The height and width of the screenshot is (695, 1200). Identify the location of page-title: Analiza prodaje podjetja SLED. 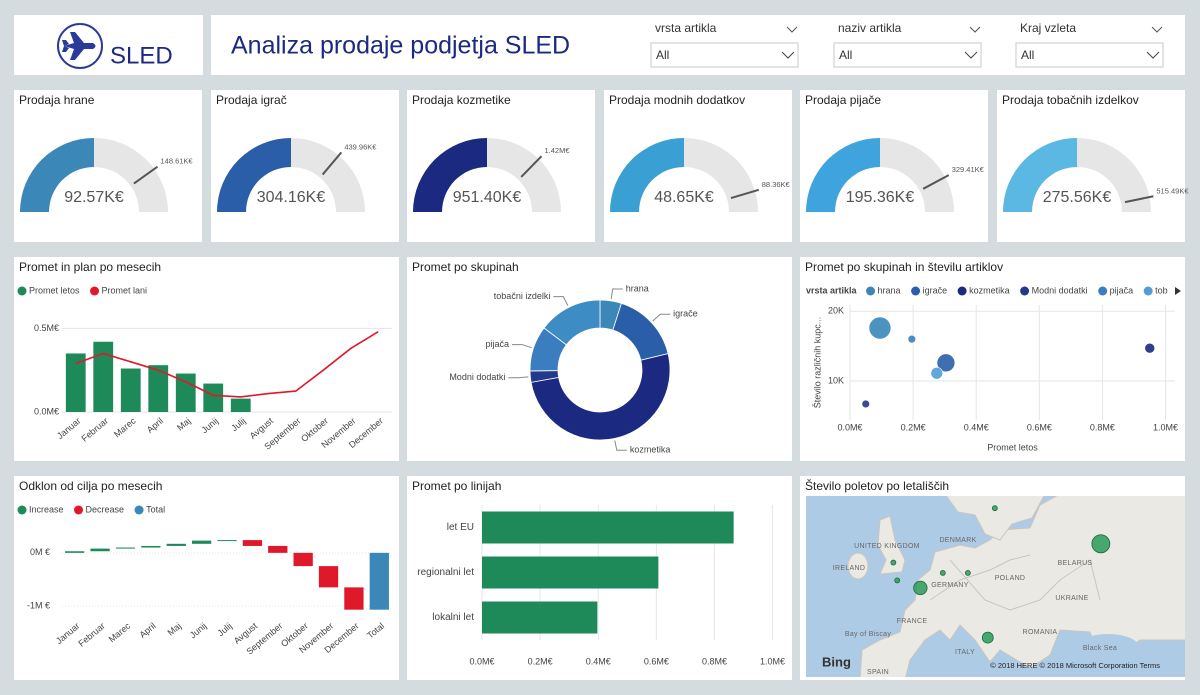
(400, 46).